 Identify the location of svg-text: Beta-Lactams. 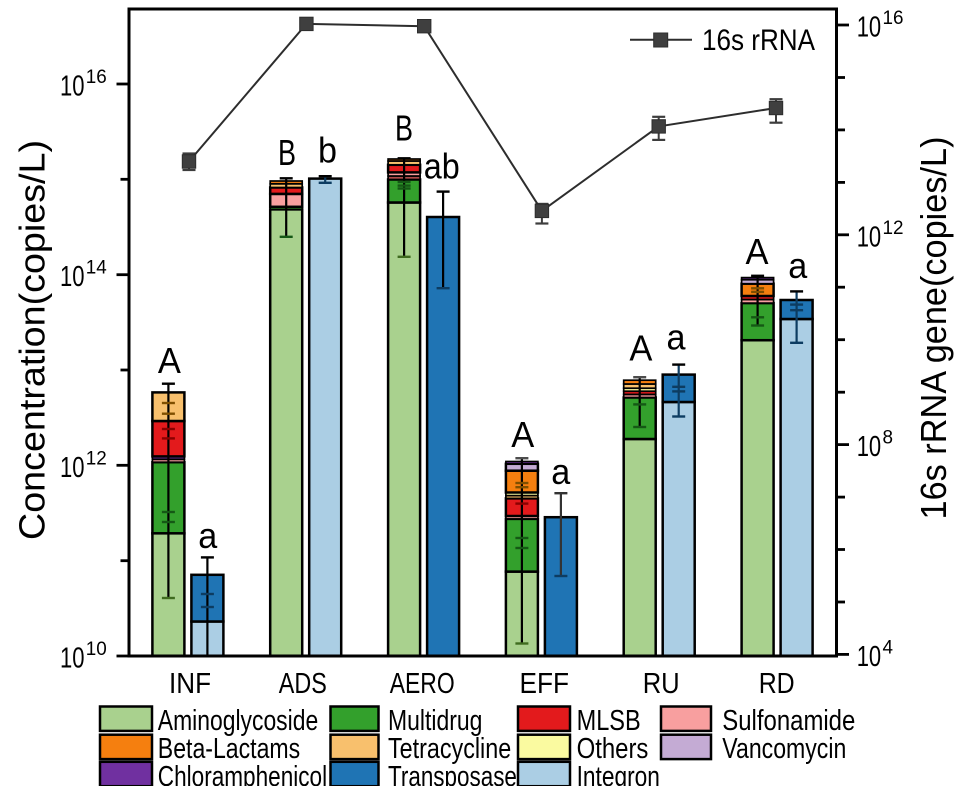
(229, 749).